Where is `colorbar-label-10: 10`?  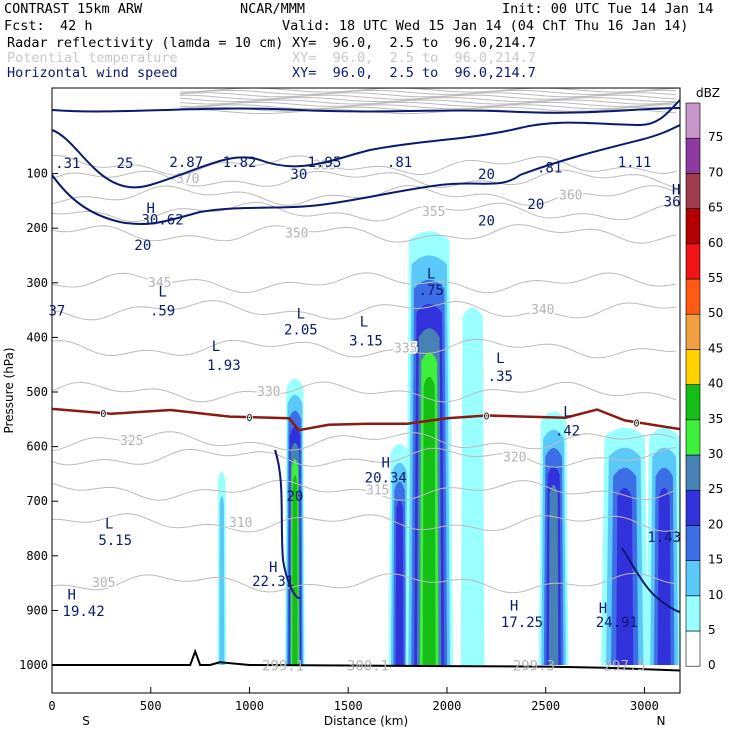 colorbar-label-10: 10 is located at coordinates (715, 595).